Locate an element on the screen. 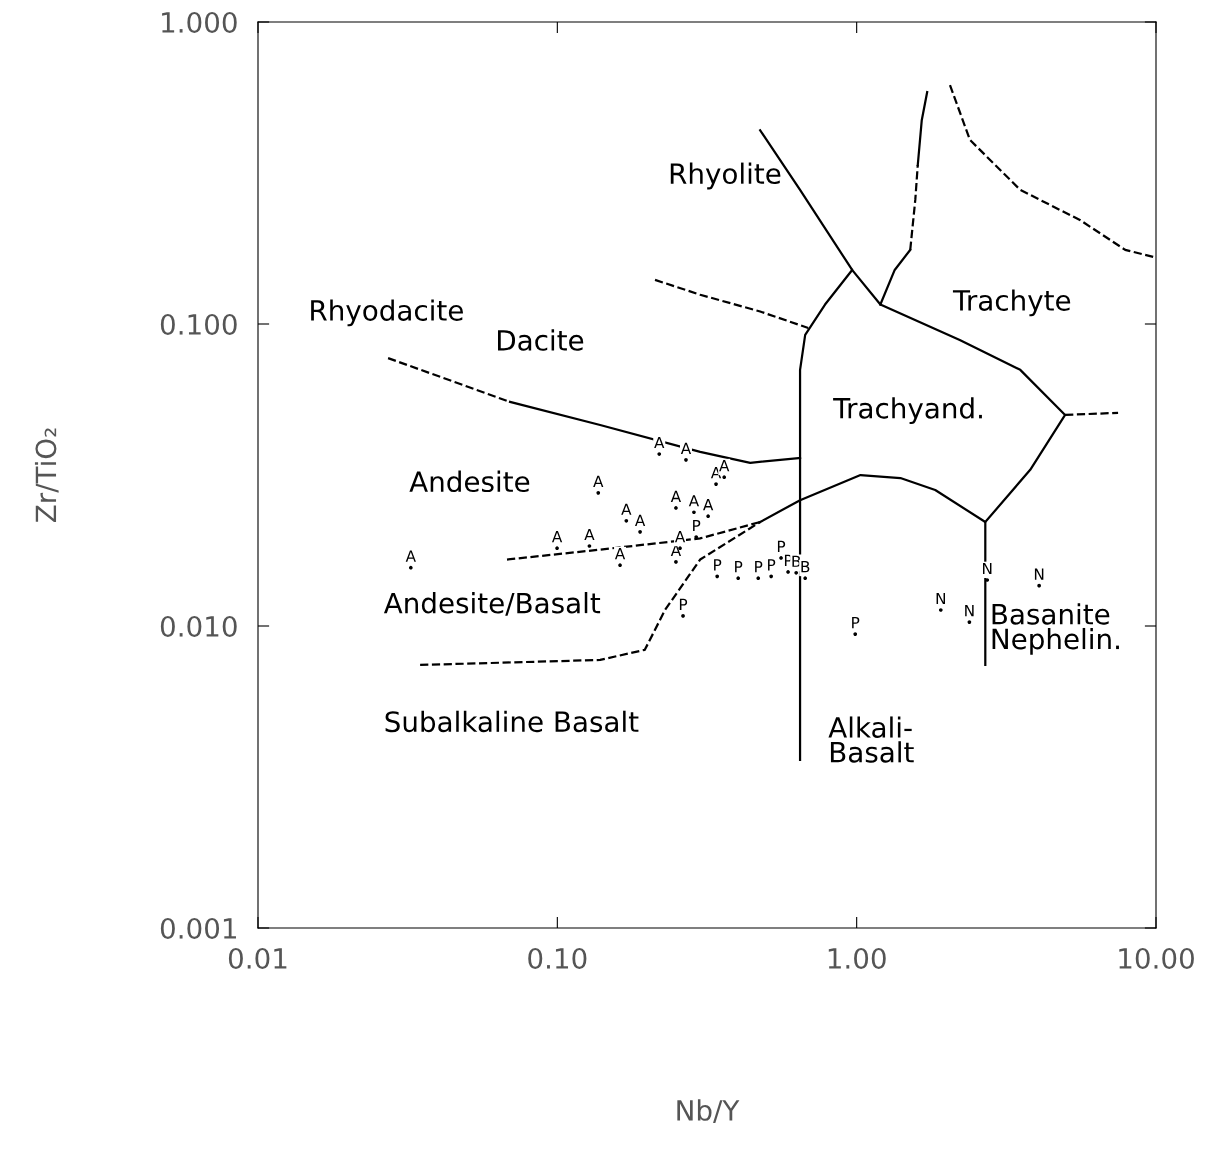  x-tick-label: 0.10 is located at coordinates (557, 958).